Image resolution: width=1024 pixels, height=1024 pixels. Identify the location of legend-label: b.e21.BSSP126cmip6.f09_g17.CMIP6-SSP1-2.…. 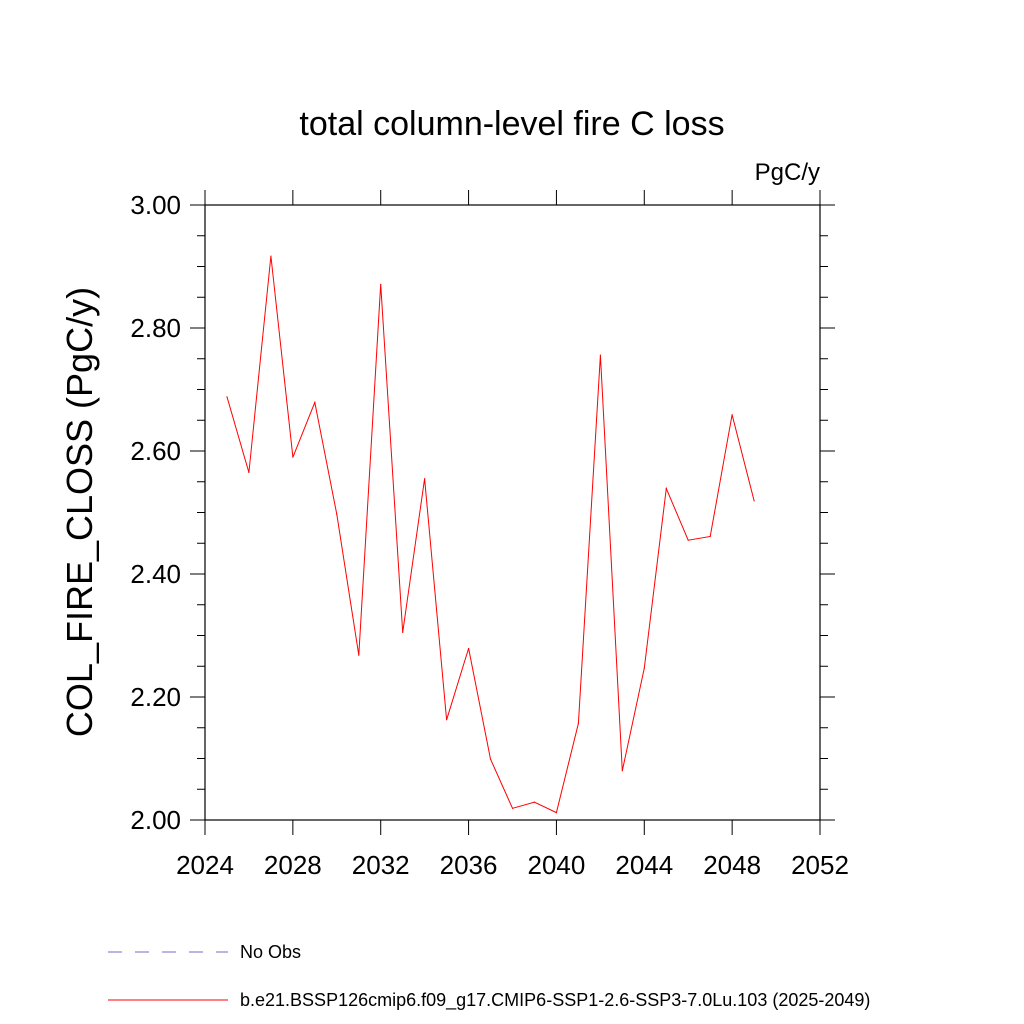
(555, 1000).